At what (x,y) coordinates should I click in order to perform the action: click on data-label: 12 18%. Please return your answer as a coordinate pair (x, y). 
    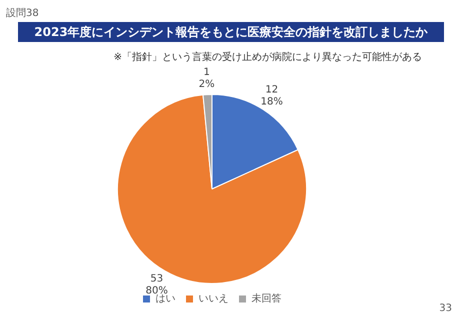
    Looking at the image, I should click on (271, 96).